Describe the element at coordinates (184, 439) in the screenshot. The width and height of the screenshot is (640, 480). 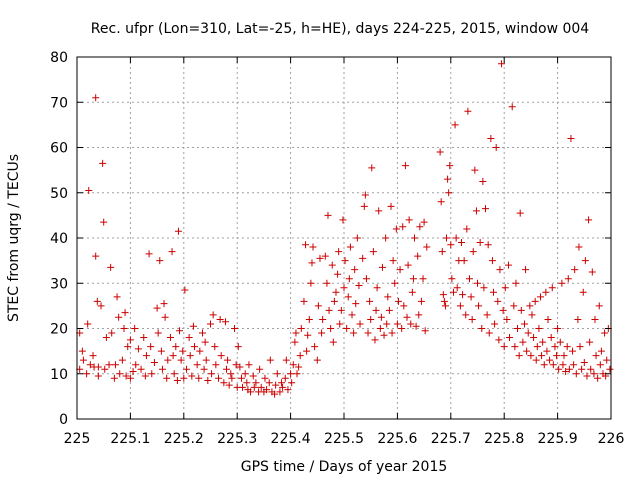
I see `x-tick-label: 225.2` at that location.